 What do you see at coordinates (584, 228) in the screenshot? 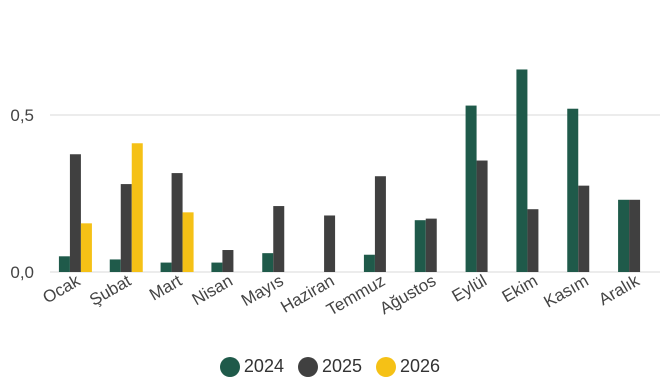
I see `bar-2025-Kasım` at bounding box center [584, 228].